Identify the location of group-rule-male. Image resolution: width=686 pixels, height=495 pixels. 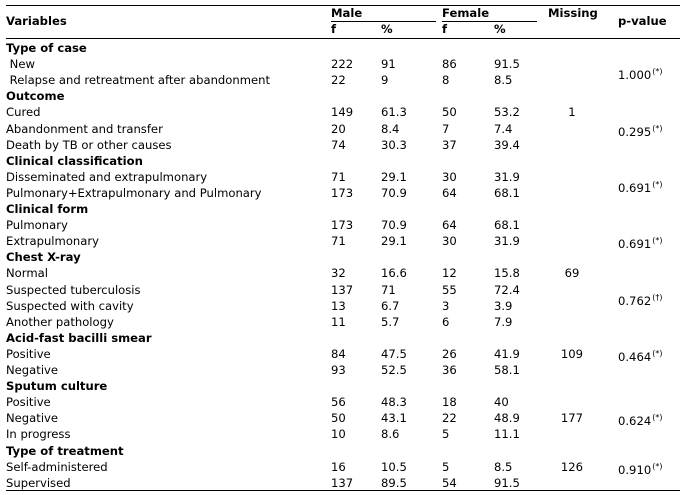
(383, 21).